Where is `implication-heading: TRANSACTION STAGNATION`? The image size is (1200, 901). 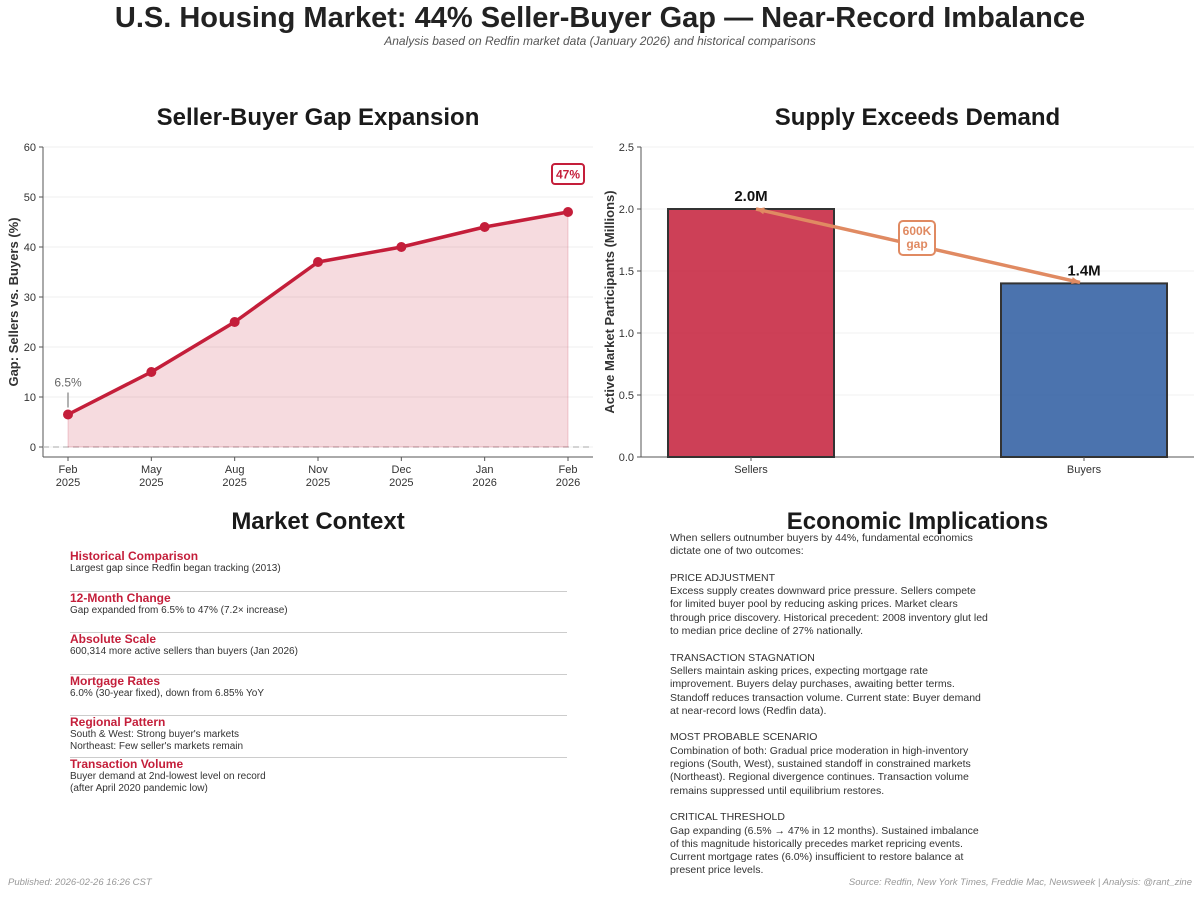
implication-heading: TRANSACTION STAGNATION is located at coordinates (742, 657).